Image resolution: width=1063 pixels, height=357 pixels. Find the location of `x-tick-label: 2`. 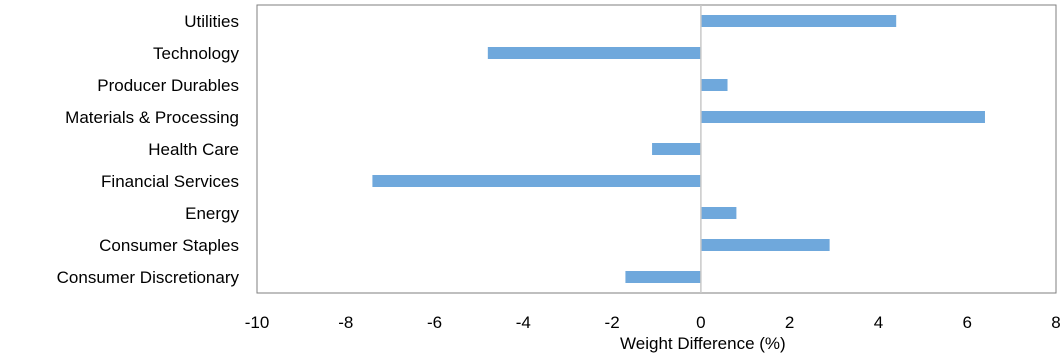

x-tick-label: 2 is located at coordinates (789, 322).